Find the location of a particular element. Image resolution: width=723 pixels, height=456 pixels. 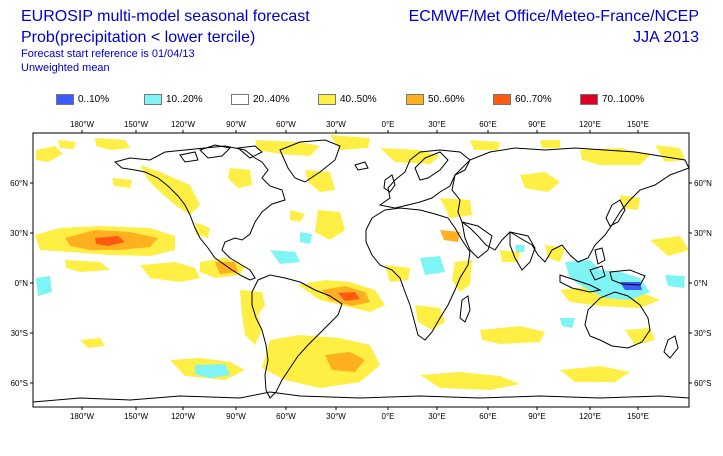

lon-label-bottom: 30°E is located at coordinates (436, 416).